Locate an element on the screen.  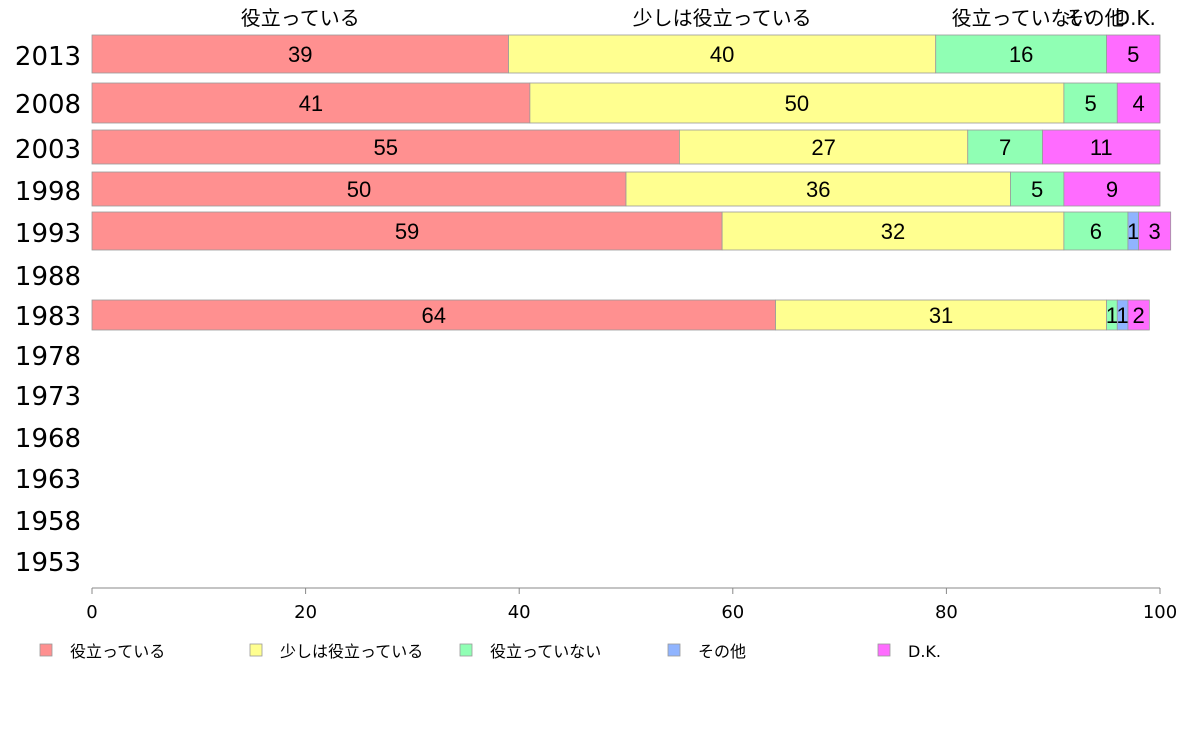
year-label-1993: 1993 is located at coordinates (48, 234).